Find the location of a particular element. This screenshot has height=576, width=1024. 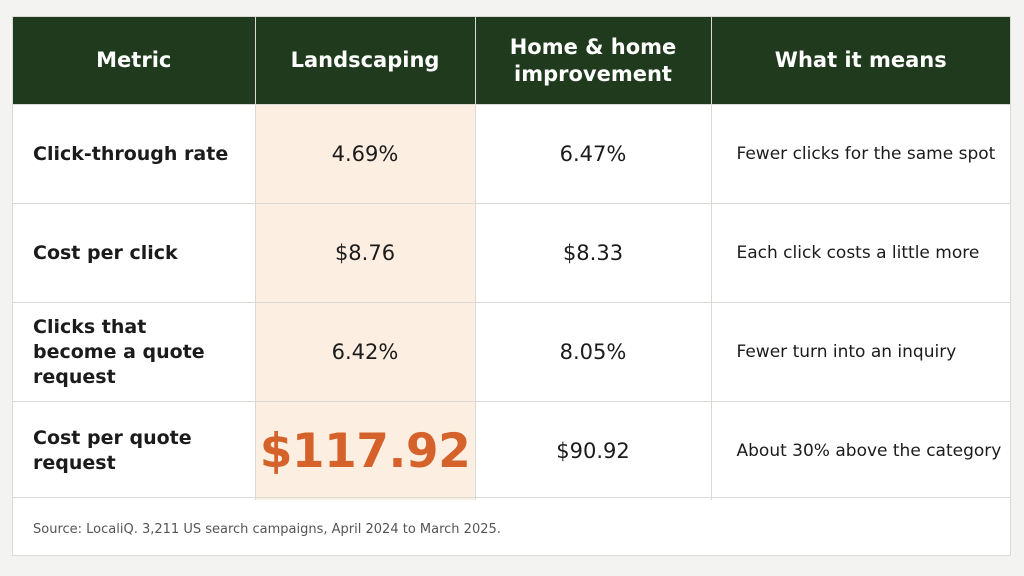

meaning-text: Fewer turn into an inquiry is located at coordinates (860, 352).